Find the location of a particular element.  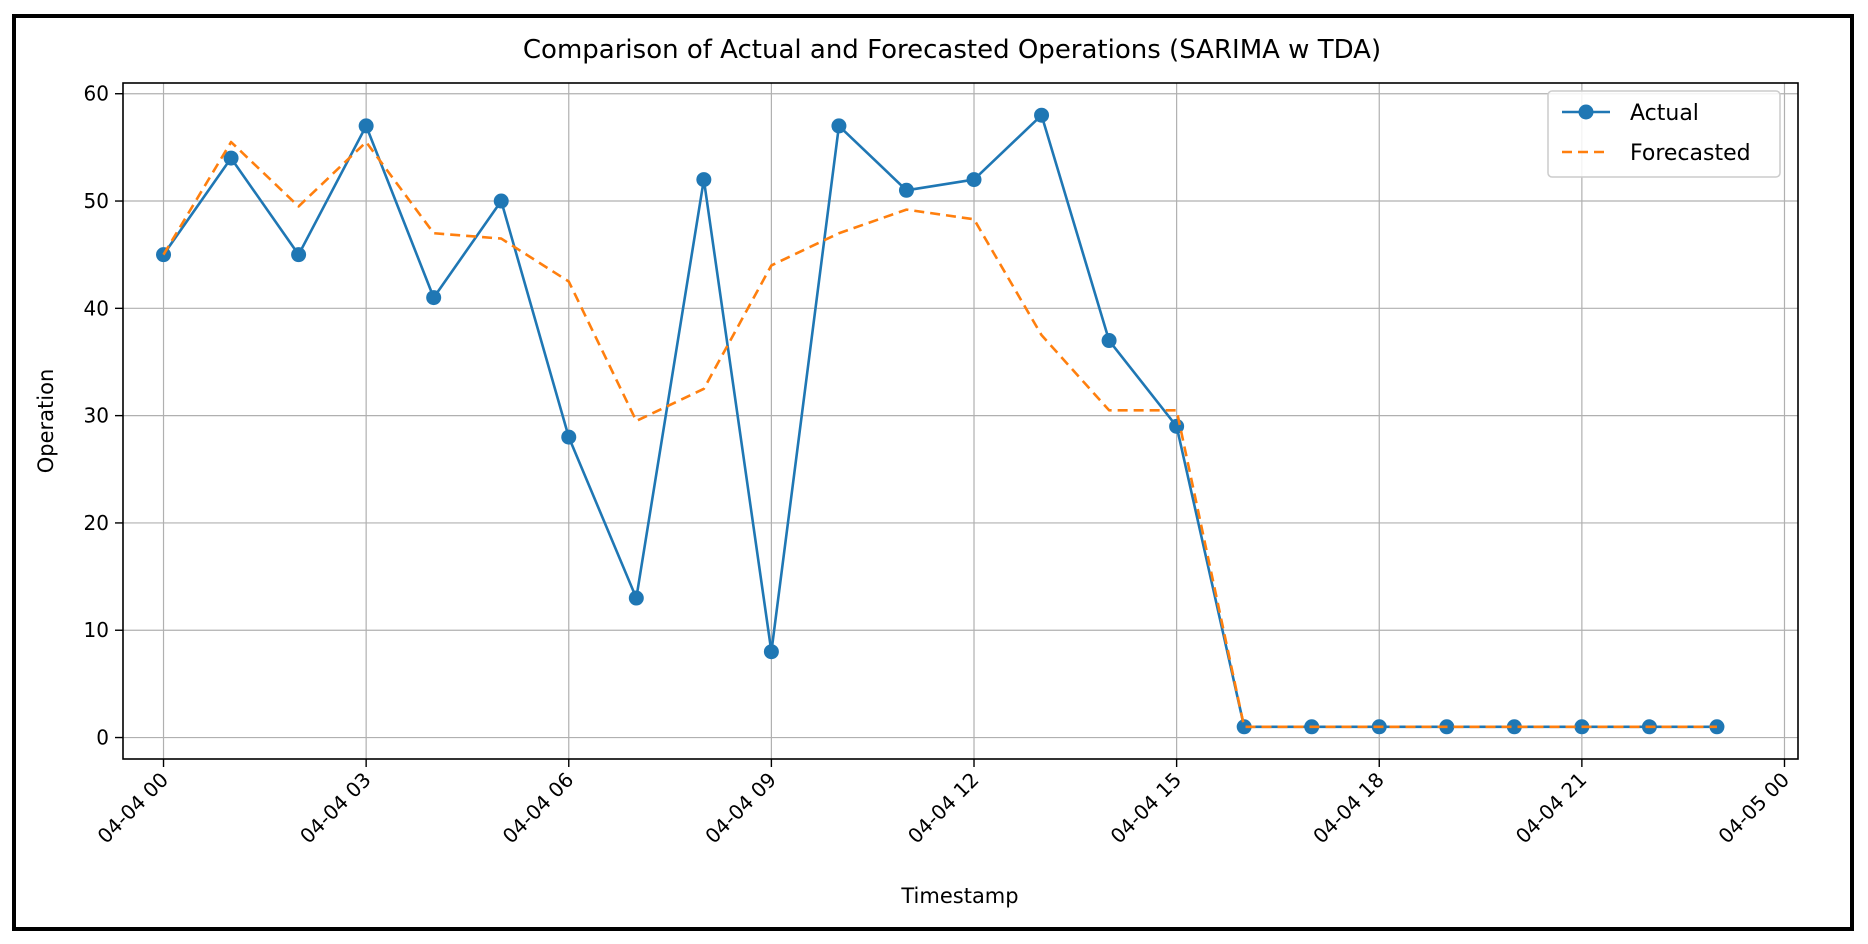

y-tick-label: 30 is located at coordinates (96, 416).